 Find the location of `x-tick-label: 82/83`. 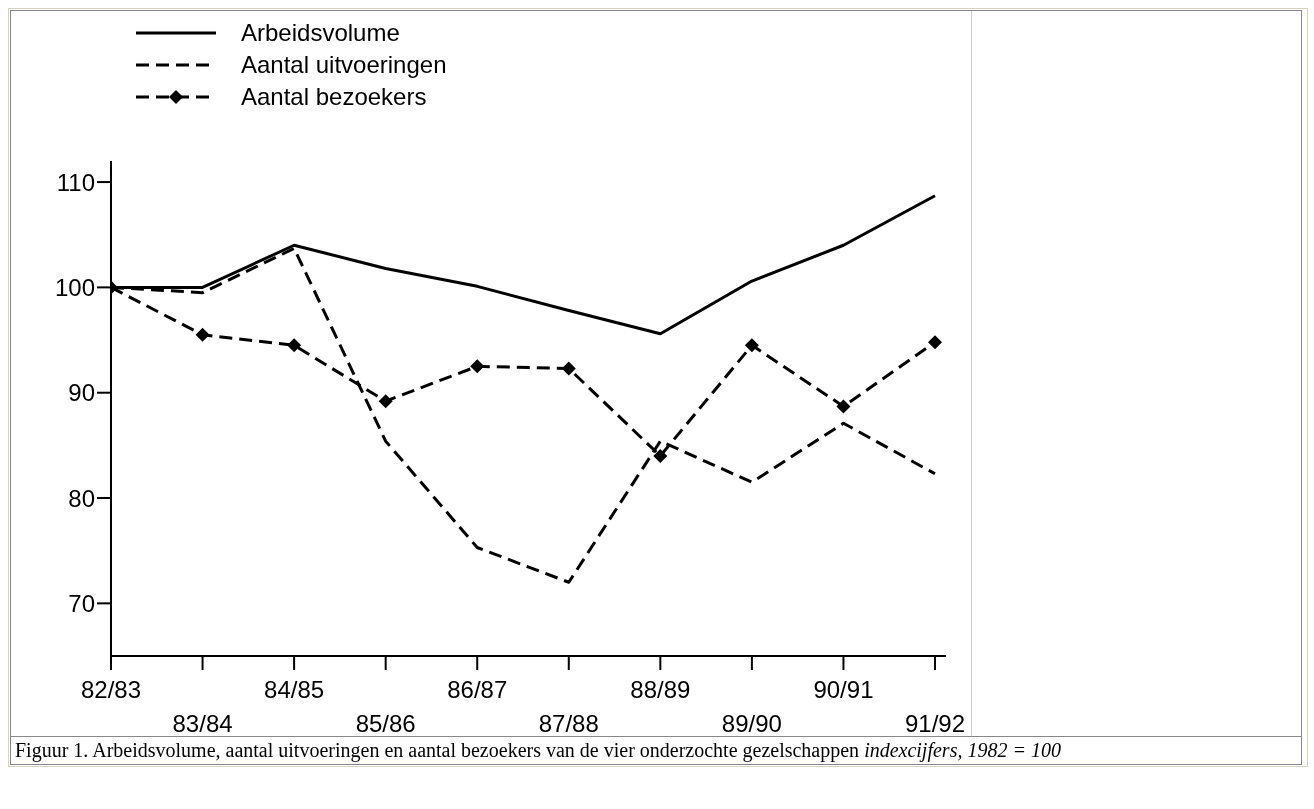

x-tick-label: 82/83 is located at coordinates (111, 689).